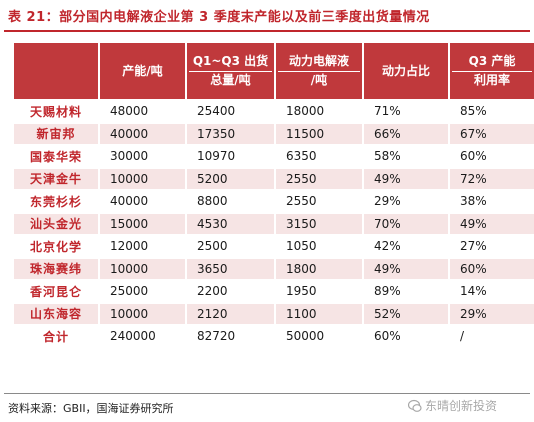  What do you see at coordinates (492, 313) in the screenshot?
I see `util-cell: 29%` at bounding box center [492, 313].